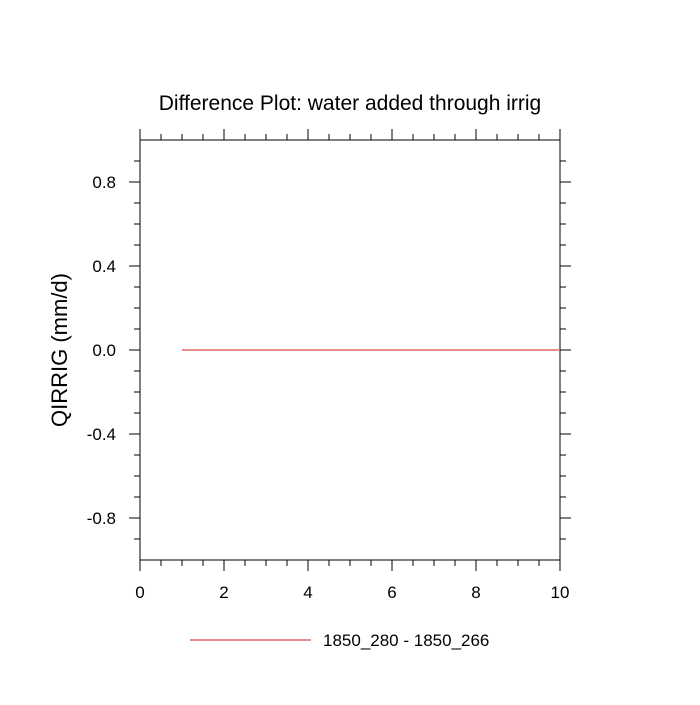 The width and height of the screenshot is (700, 705). What do you see at coordinates (101, 518) in the screenshot?
I see `y-tick-label: -0.8` at bounding box center [101, 518].